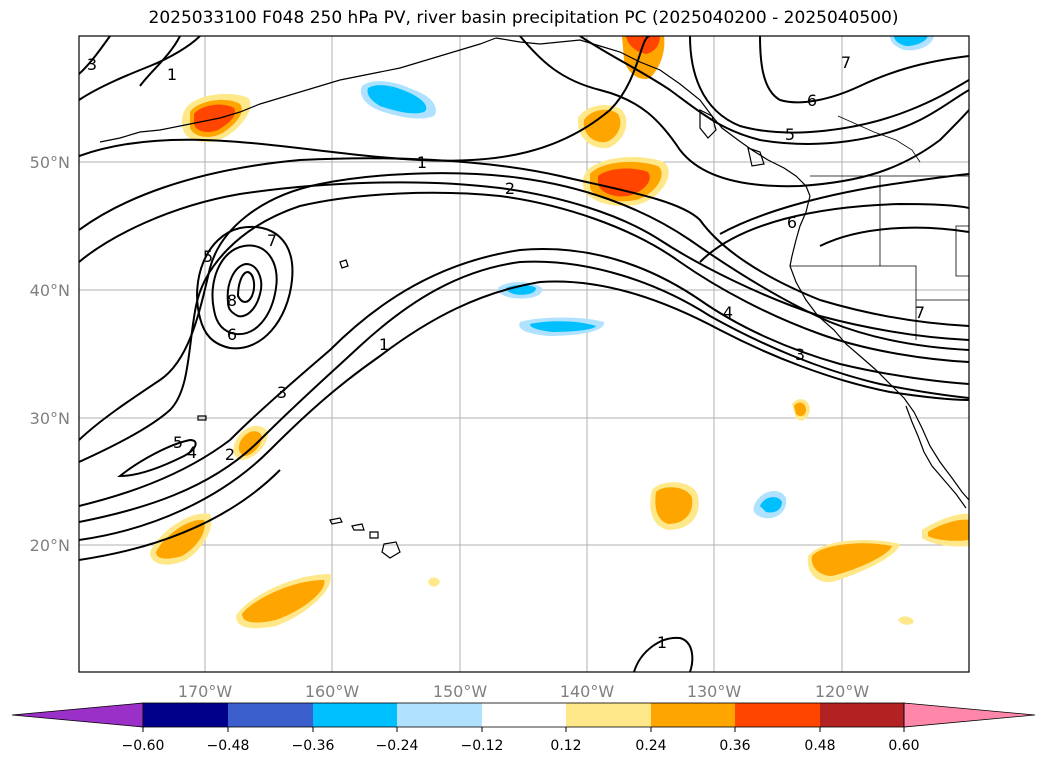 This screenshot has height=765, width=1047. Describe the element at coordinates (879, 227) in the screenshot. I see `political-borders` at that location.